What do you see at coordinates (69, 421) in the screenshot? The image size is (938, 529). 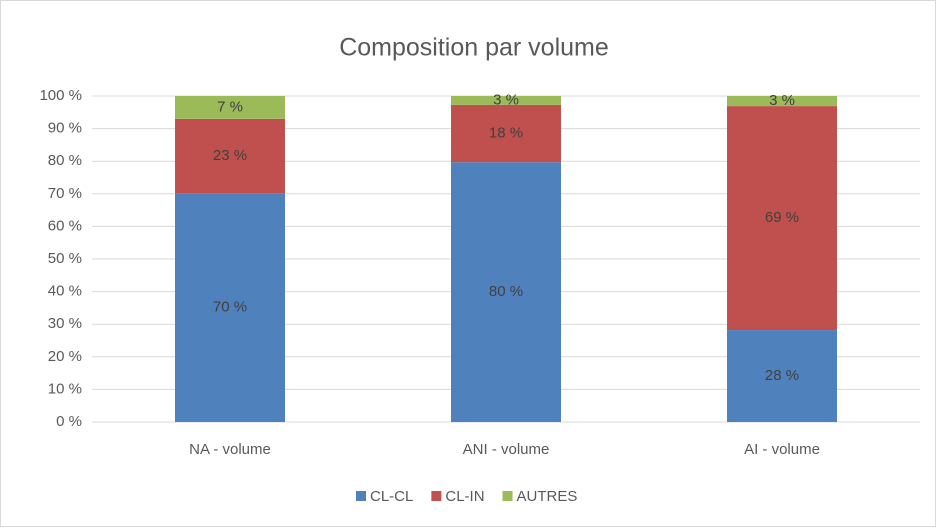 I see `y-tick-label: 0 %` at bounding box center [69, 421].